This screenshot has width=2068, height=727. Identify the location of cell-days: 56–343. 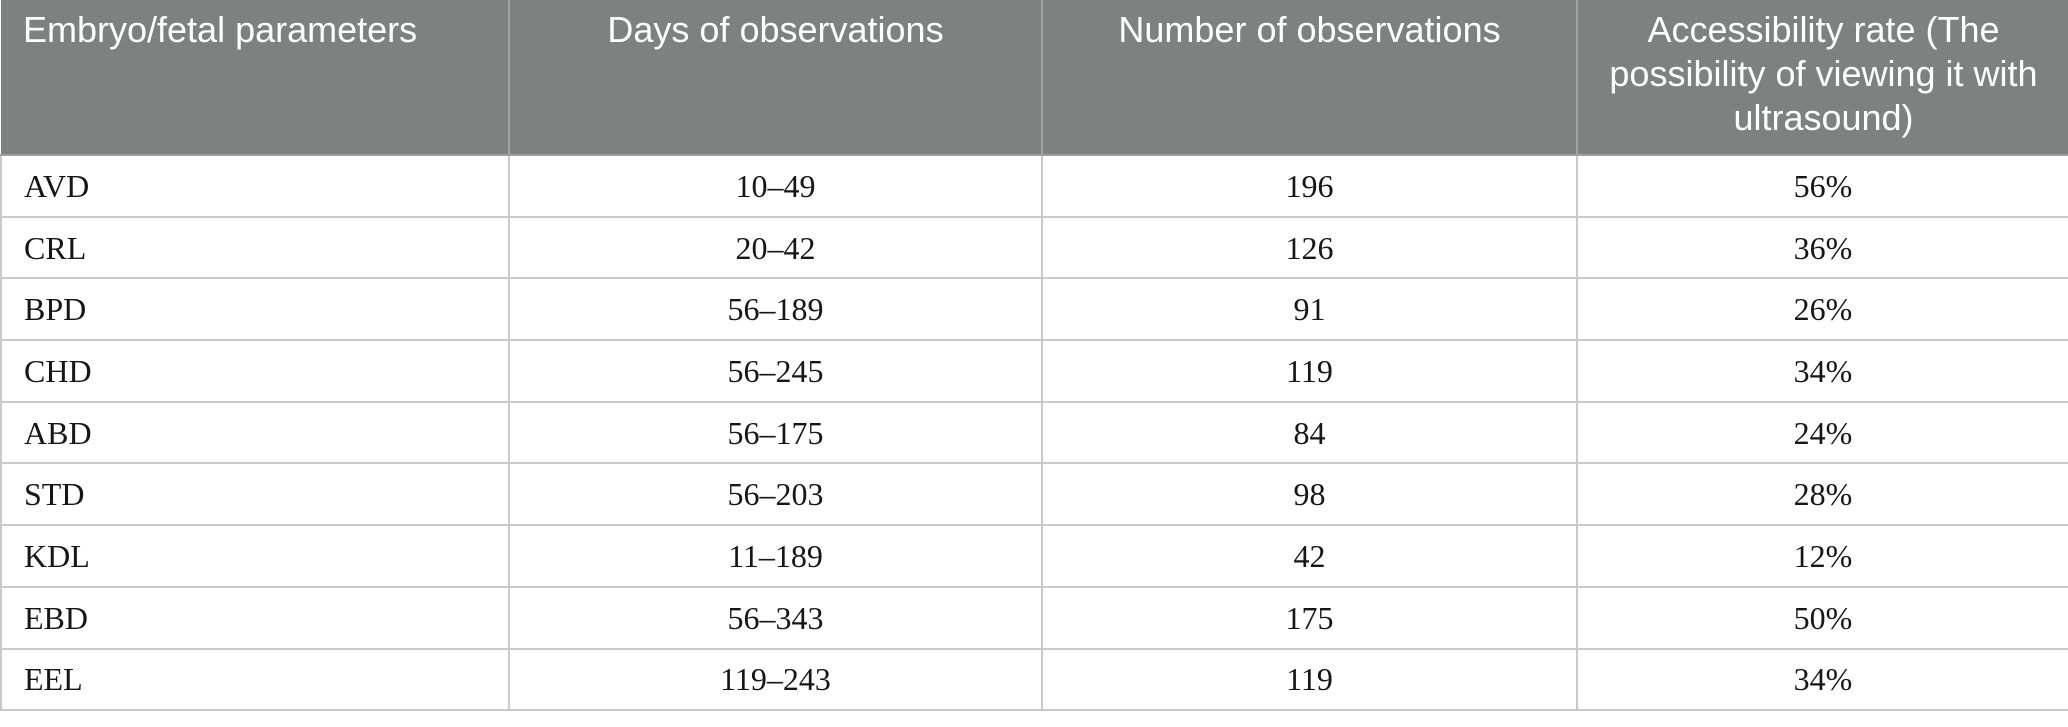
(775, 617).